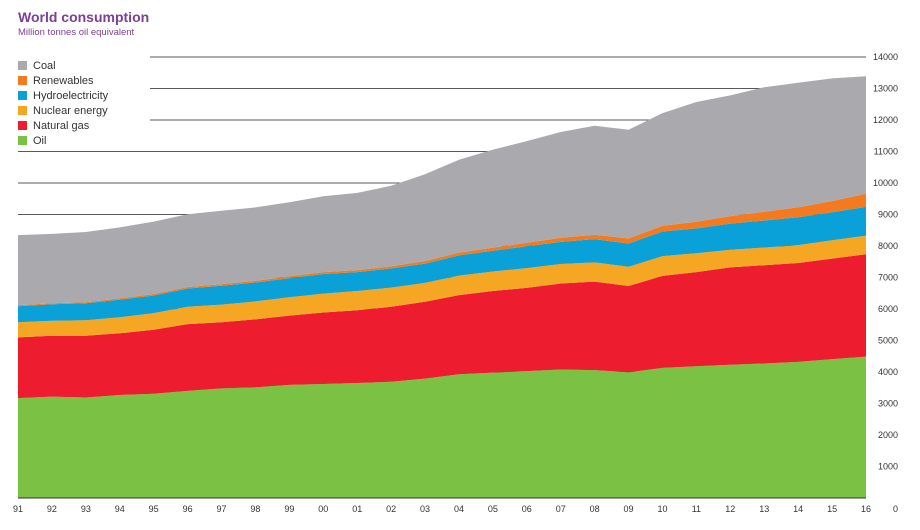 Image resolution: width=920 pixels, height=530 pixels. I want to click on x-tick-label: 93, so click(86, 509).